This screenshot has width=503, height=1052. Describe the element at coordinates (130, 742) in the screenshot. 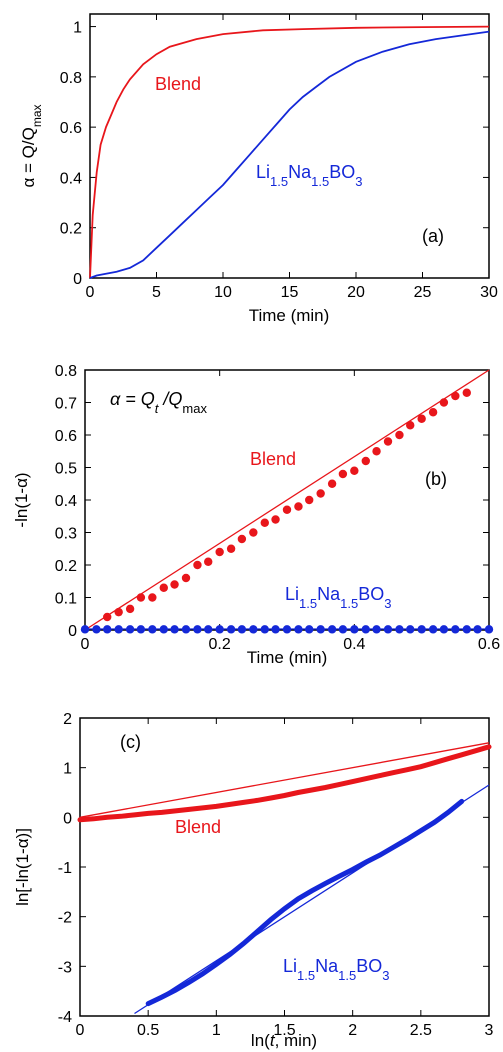

I see `panel-c-label: (c)` at that location.